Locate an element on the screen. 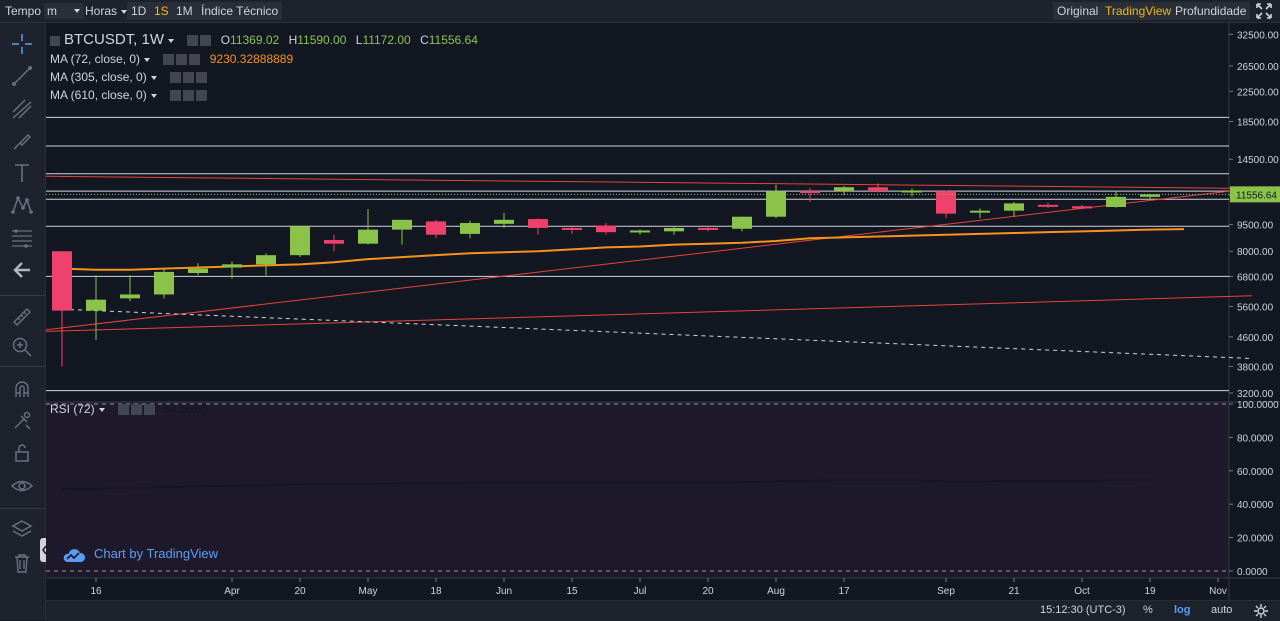  trend-line-resistance is located at coordinates (649, 182).